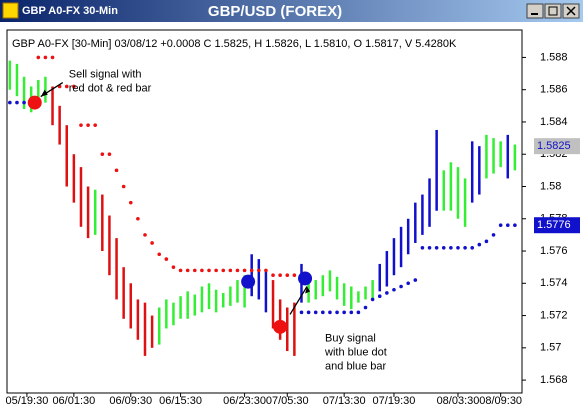 The image size is (583, 406). What do you see at coordinates (298, 300) in the screenshot?
I see `annotation-arrow` at bounding box center [298, 300].